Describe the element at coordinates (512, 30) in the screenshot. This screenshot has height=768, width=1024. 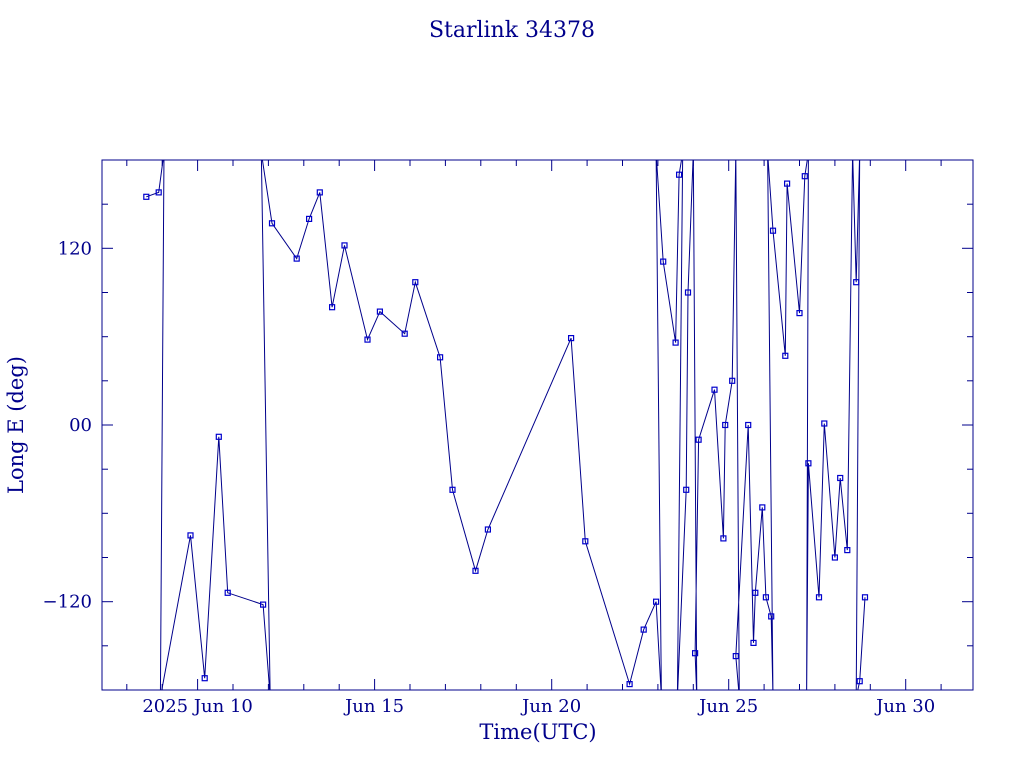
I see `chart-title: Starlink 34378` at that location.